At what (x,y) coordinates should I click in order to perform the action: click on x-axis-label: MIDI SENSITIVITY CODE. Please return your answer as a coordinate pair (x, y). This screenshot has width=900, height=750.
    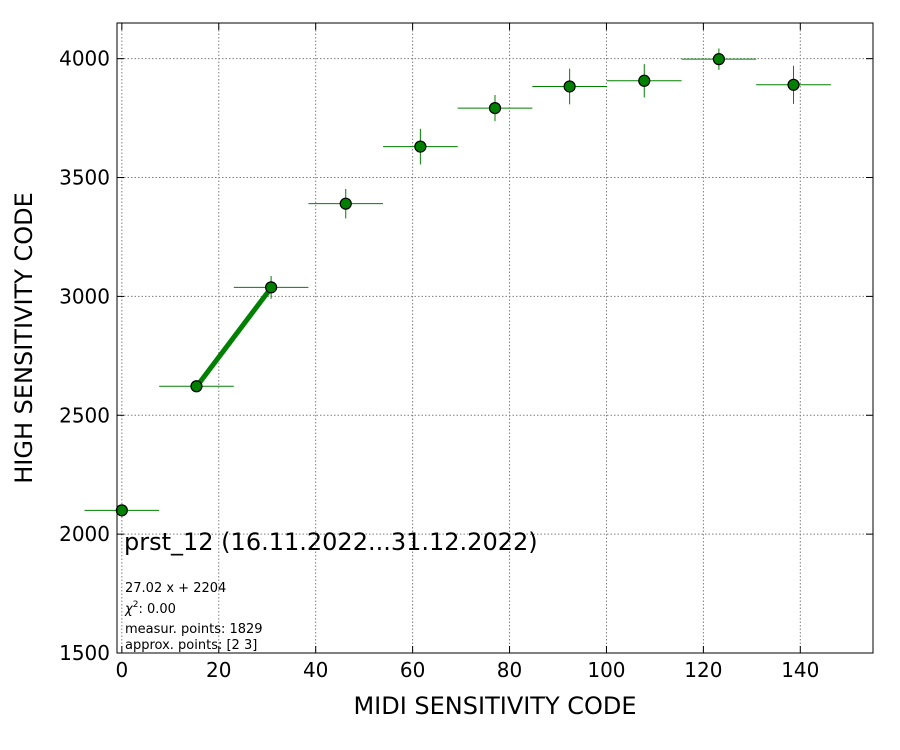
    Looking at the image, I should click on (494, 706).